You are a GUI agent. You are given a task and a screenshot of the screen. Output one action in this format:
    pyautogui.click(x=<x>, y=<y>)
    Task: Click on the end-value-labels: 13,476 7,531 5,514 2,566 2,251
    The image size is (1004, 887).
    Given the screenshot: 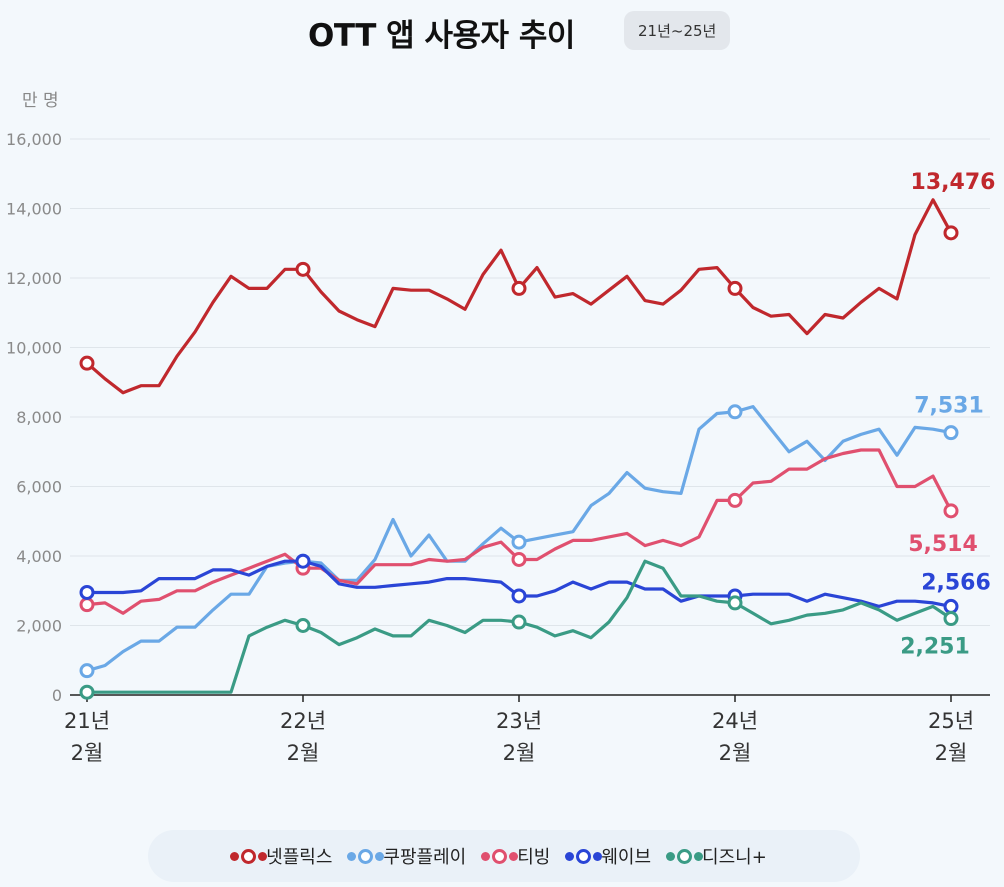 What is the action you would take?
    pyautogui.click(x=947, y=415)
    